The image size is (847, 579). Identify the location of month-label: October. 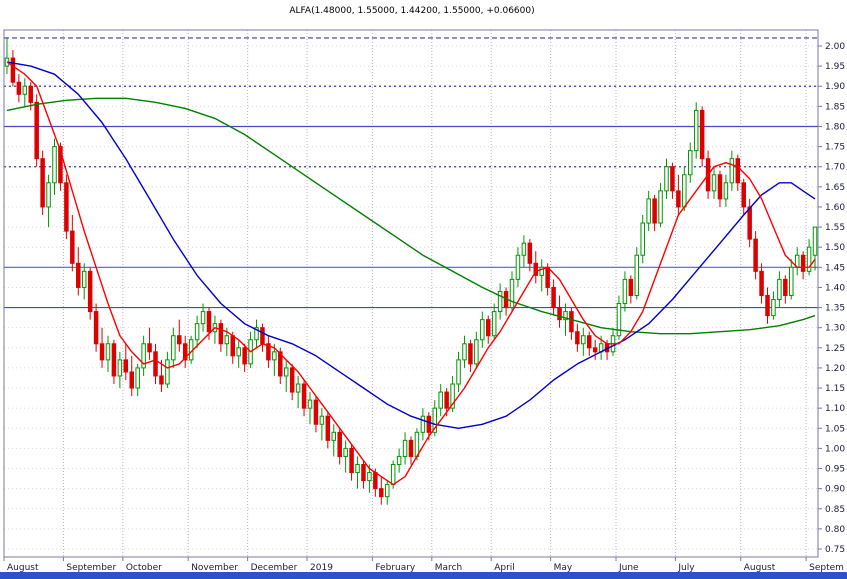
(144, 568).